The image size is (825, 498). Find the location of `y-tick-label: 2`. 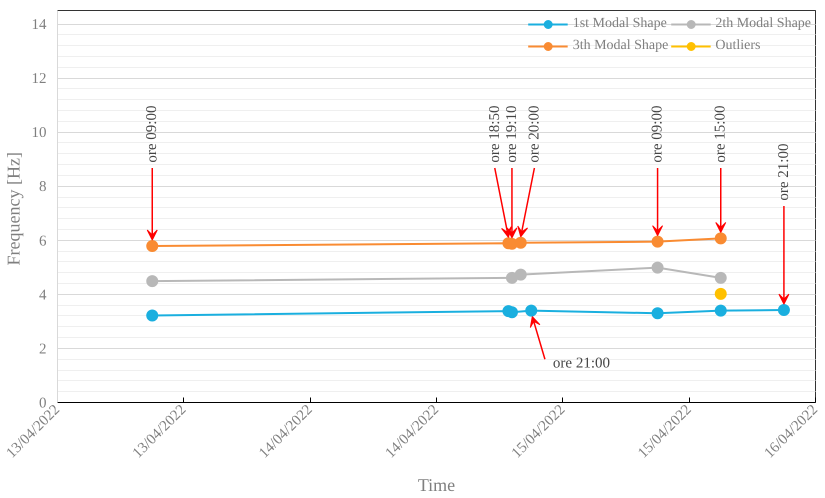

y-tick-label: 2 is located at coordinates (42, 349).